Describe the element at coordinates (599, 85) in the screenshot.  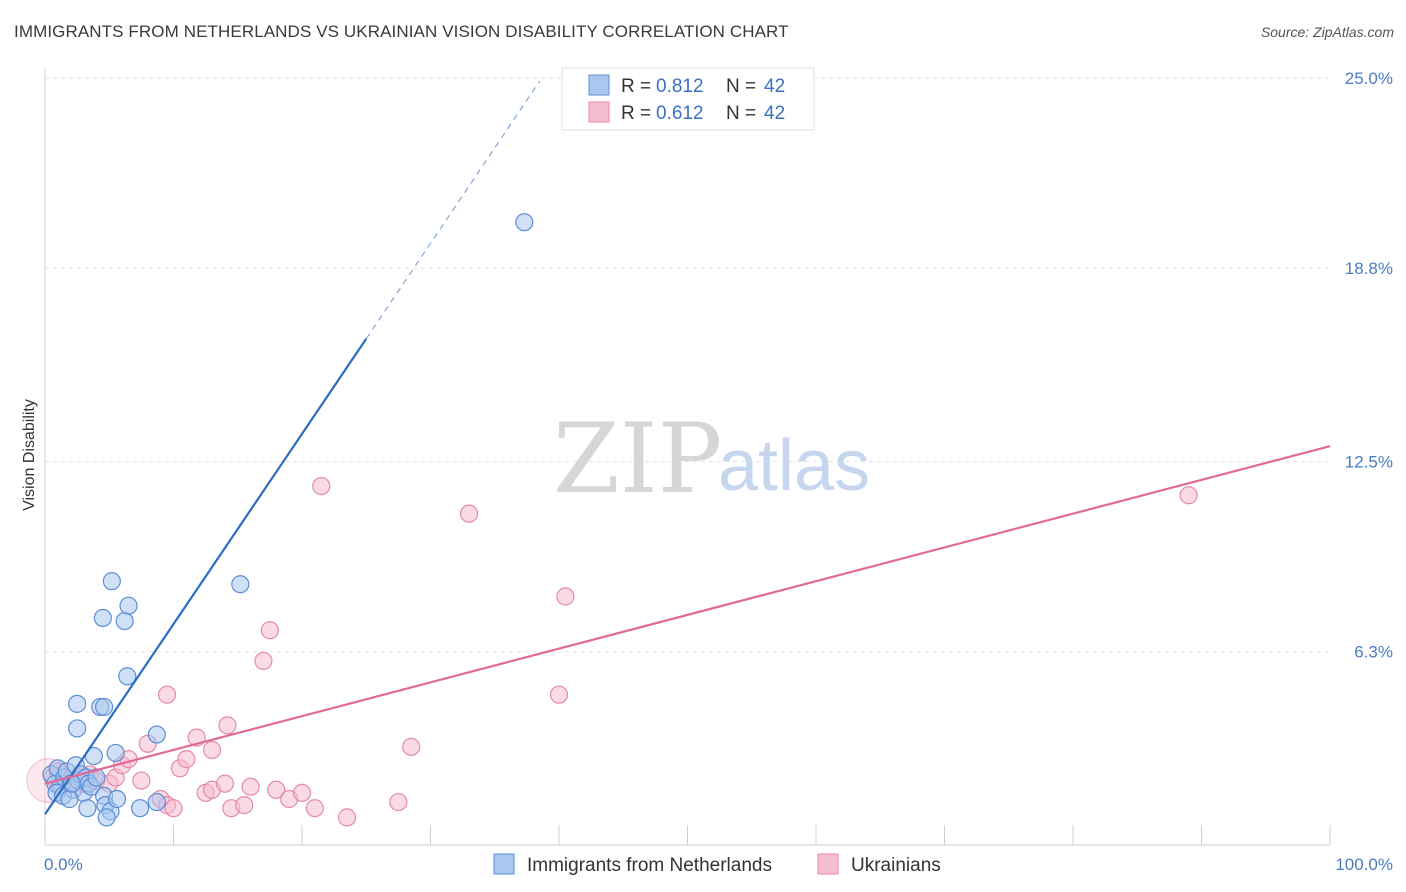
I see `legend-swatch-blue` at that location.